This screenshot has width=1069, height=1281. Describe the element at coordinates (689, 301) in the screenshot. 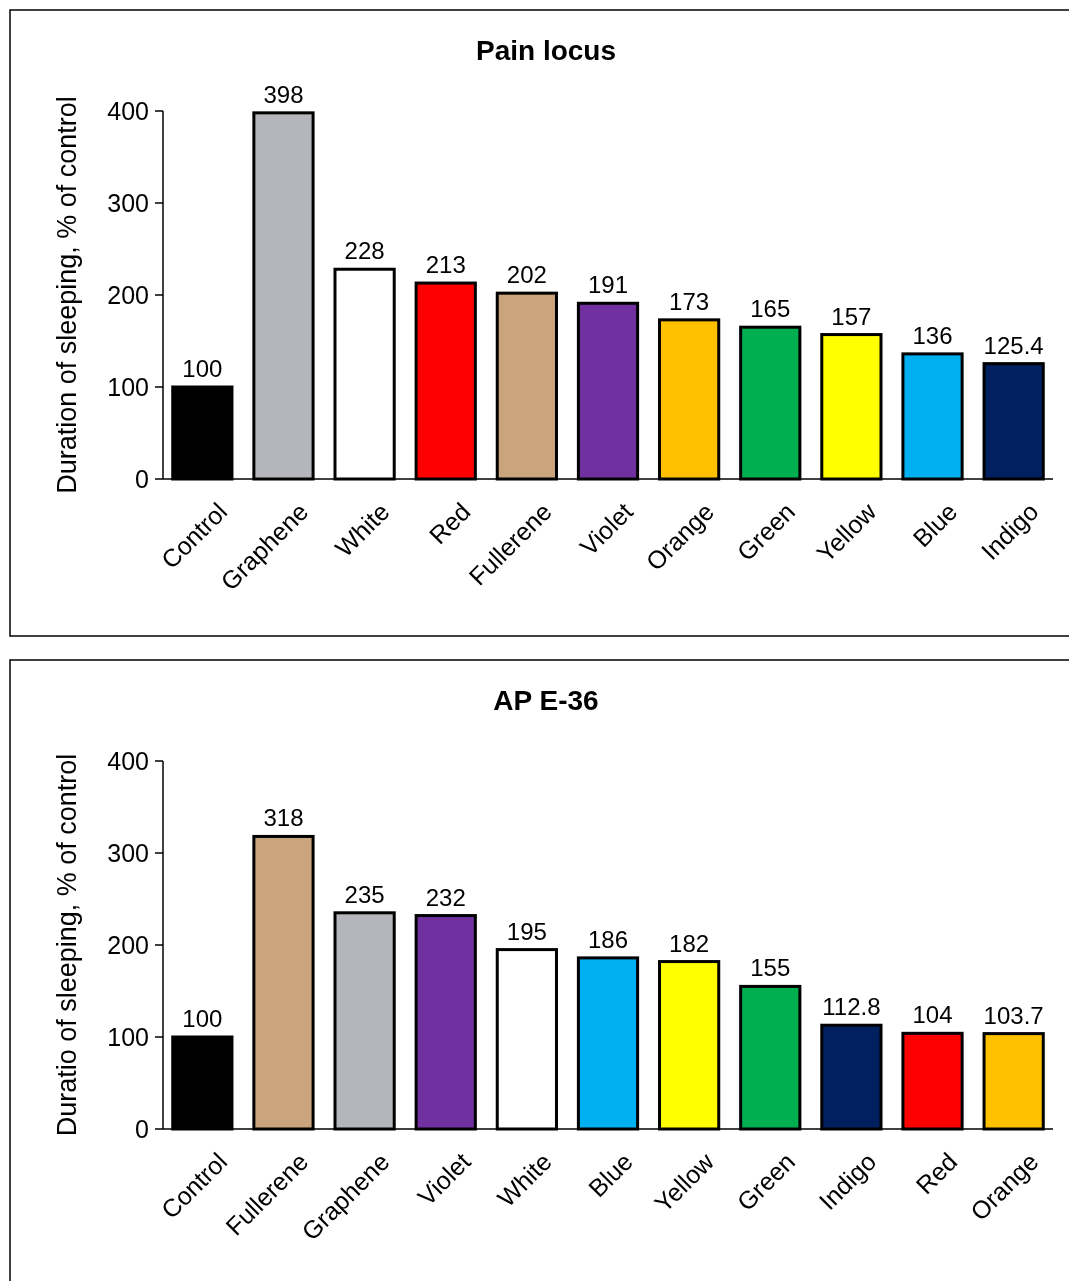

I see `data-label: 173` at that location.